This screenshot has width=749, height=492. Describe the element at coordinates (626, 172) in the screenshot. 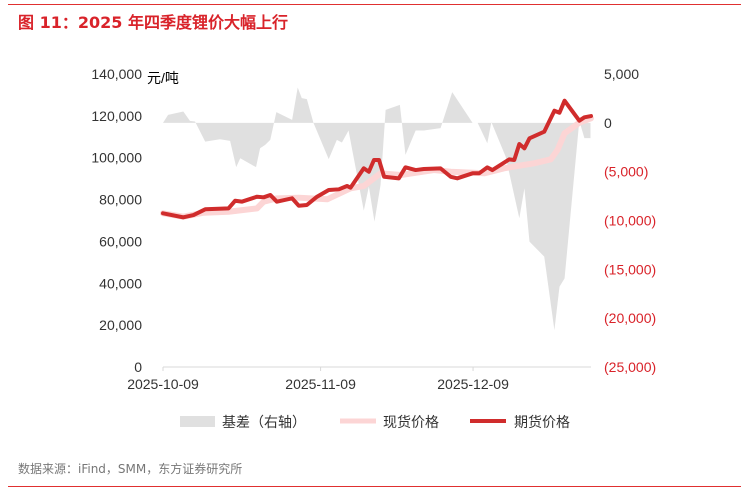

I see `right-tick-label: (5,000)` at that location.